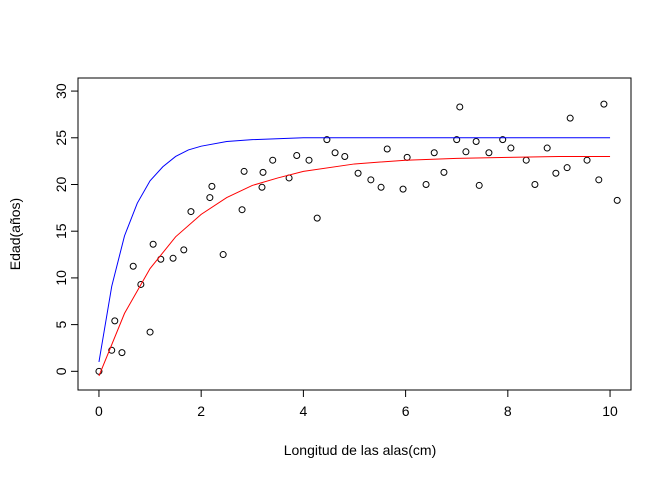 Image resolution: width=672 pixels, height=480 pixels. I want to click on x-tick-label: 10, so click(610, 411).